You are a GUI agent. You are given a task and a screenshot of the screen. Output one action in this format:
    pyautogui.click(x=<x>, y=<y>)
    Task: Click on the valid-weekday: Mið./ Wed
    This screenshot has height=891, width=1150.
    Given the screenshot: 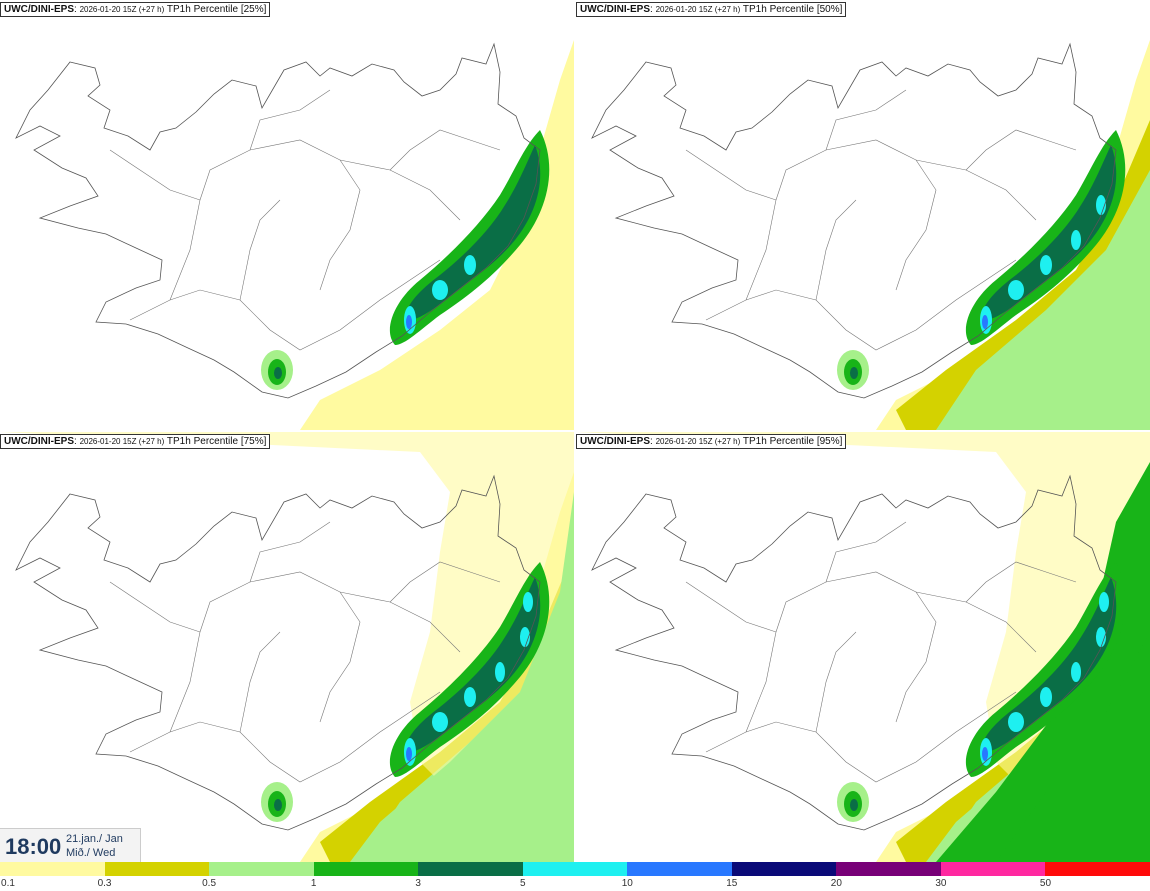 What is the action you would take?
    pyautogui.click(x=91, y=853)
    